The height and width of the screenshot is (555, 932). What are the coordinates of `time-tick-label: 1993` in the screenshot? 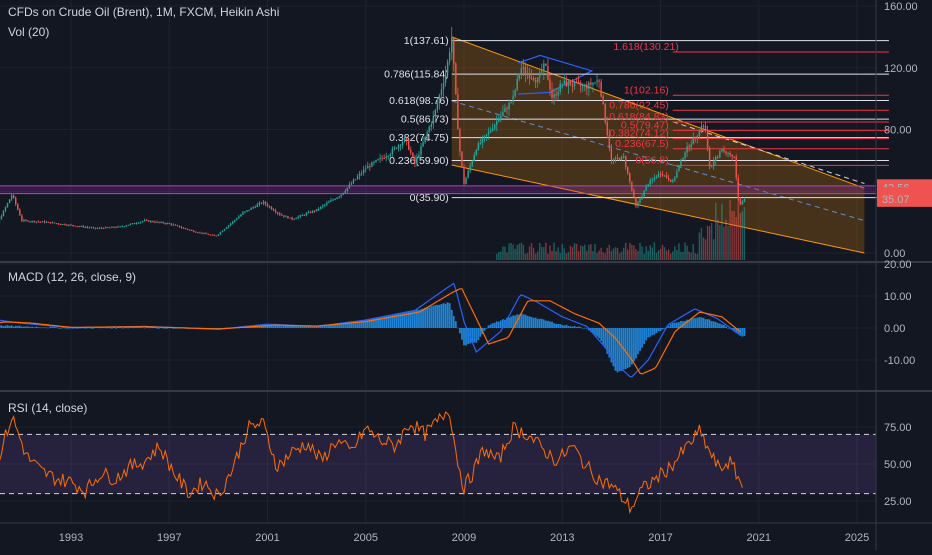 It's located at (71, 538).